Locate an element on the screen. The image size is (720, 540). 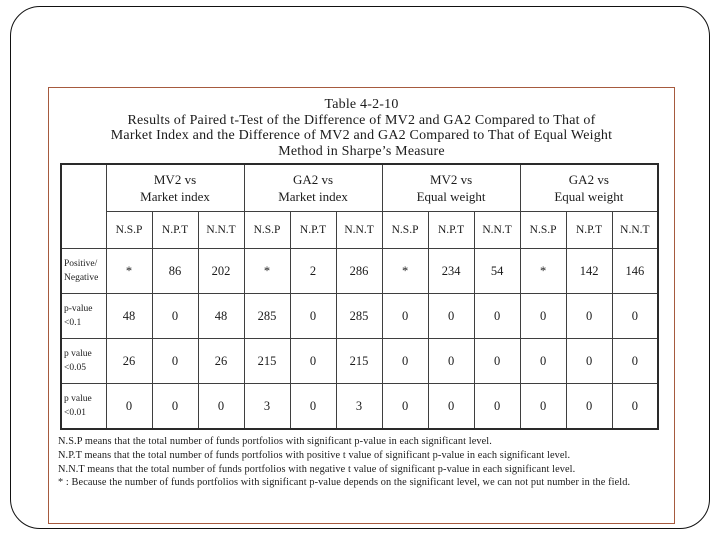
row-label-cell: p value <0.01 is located at coordinates (83, 406).